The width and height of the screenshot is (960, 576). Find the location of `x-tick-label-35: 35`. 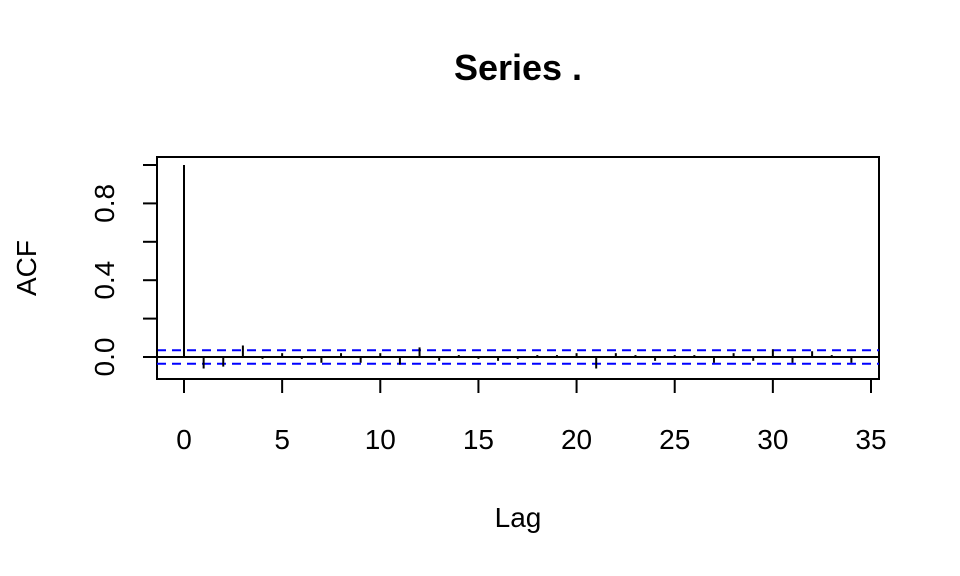

x-tick-label-35: 35 is located at coordinates (870, 439).